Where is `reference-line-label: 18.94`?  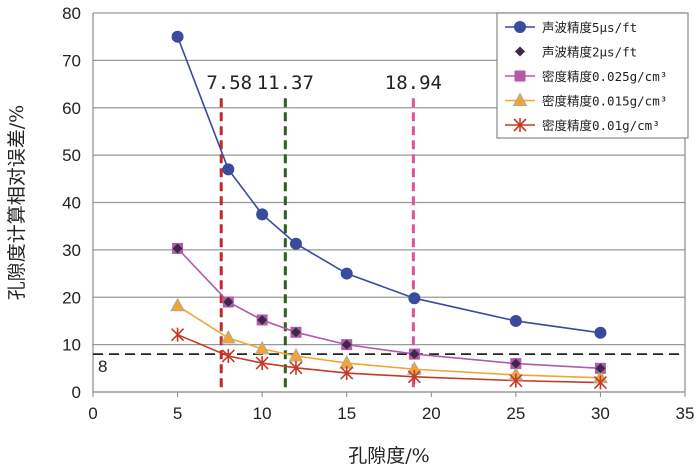
reference-line-label: 18.94 is located at coordinates (413, 83).